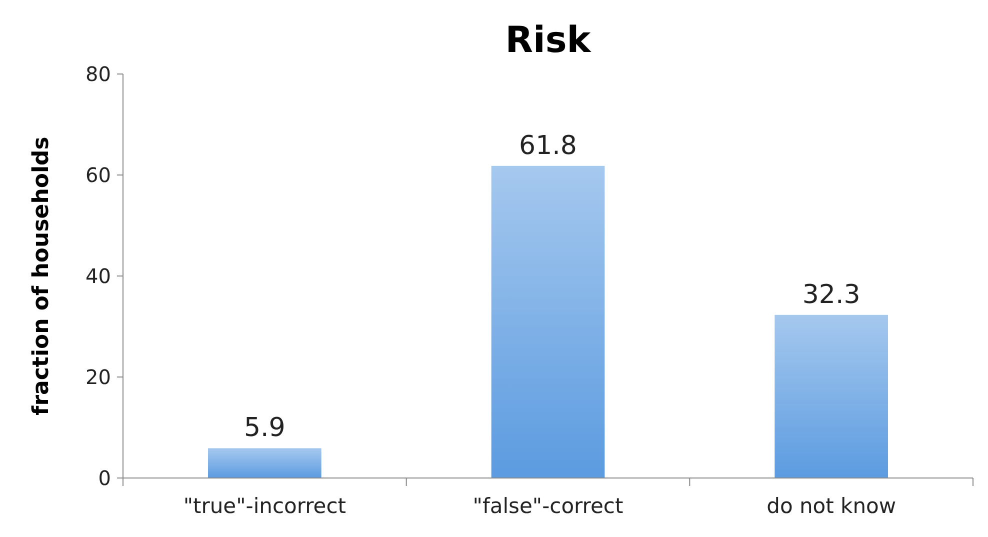 Image resolution: width=988 pixels, height=537 pixels. I want to click on x-tick-label: do not know, so click(831, 506).